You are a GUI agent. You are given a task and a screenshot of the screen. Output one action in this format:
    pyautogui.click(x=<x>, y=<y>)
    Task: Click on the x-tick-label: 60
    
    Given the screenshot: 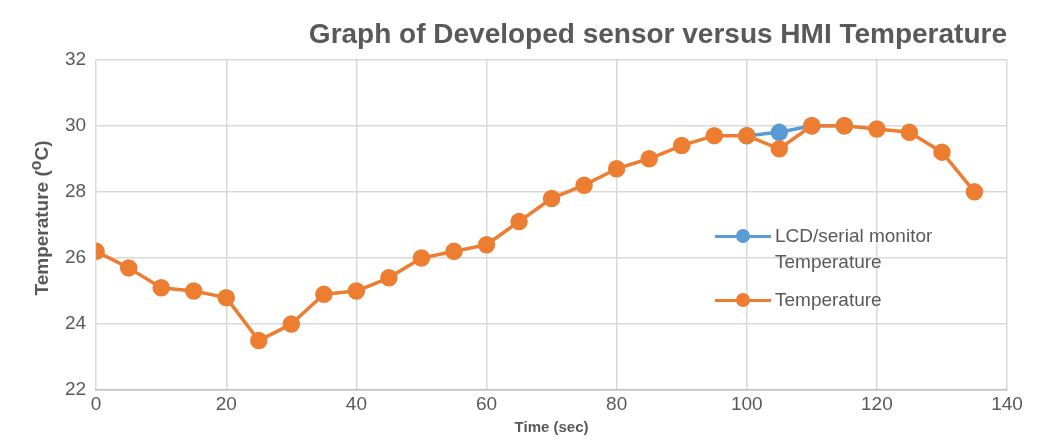 What is the action you would take?
    pyautogui.click(x=486, y=403)
    